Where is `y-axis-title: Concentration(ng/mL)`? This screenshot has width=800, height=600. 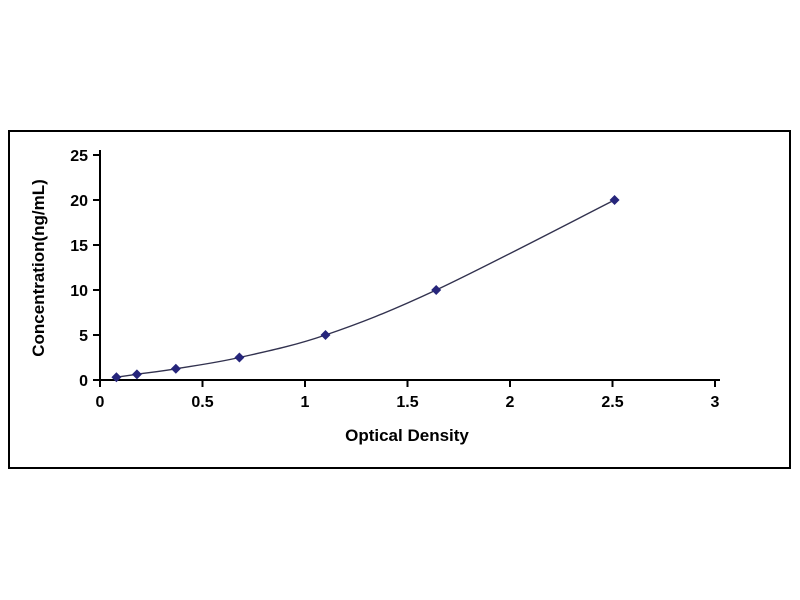
y-axis-title: Concentration(ng/mL) is located at coordinates (38, 268).